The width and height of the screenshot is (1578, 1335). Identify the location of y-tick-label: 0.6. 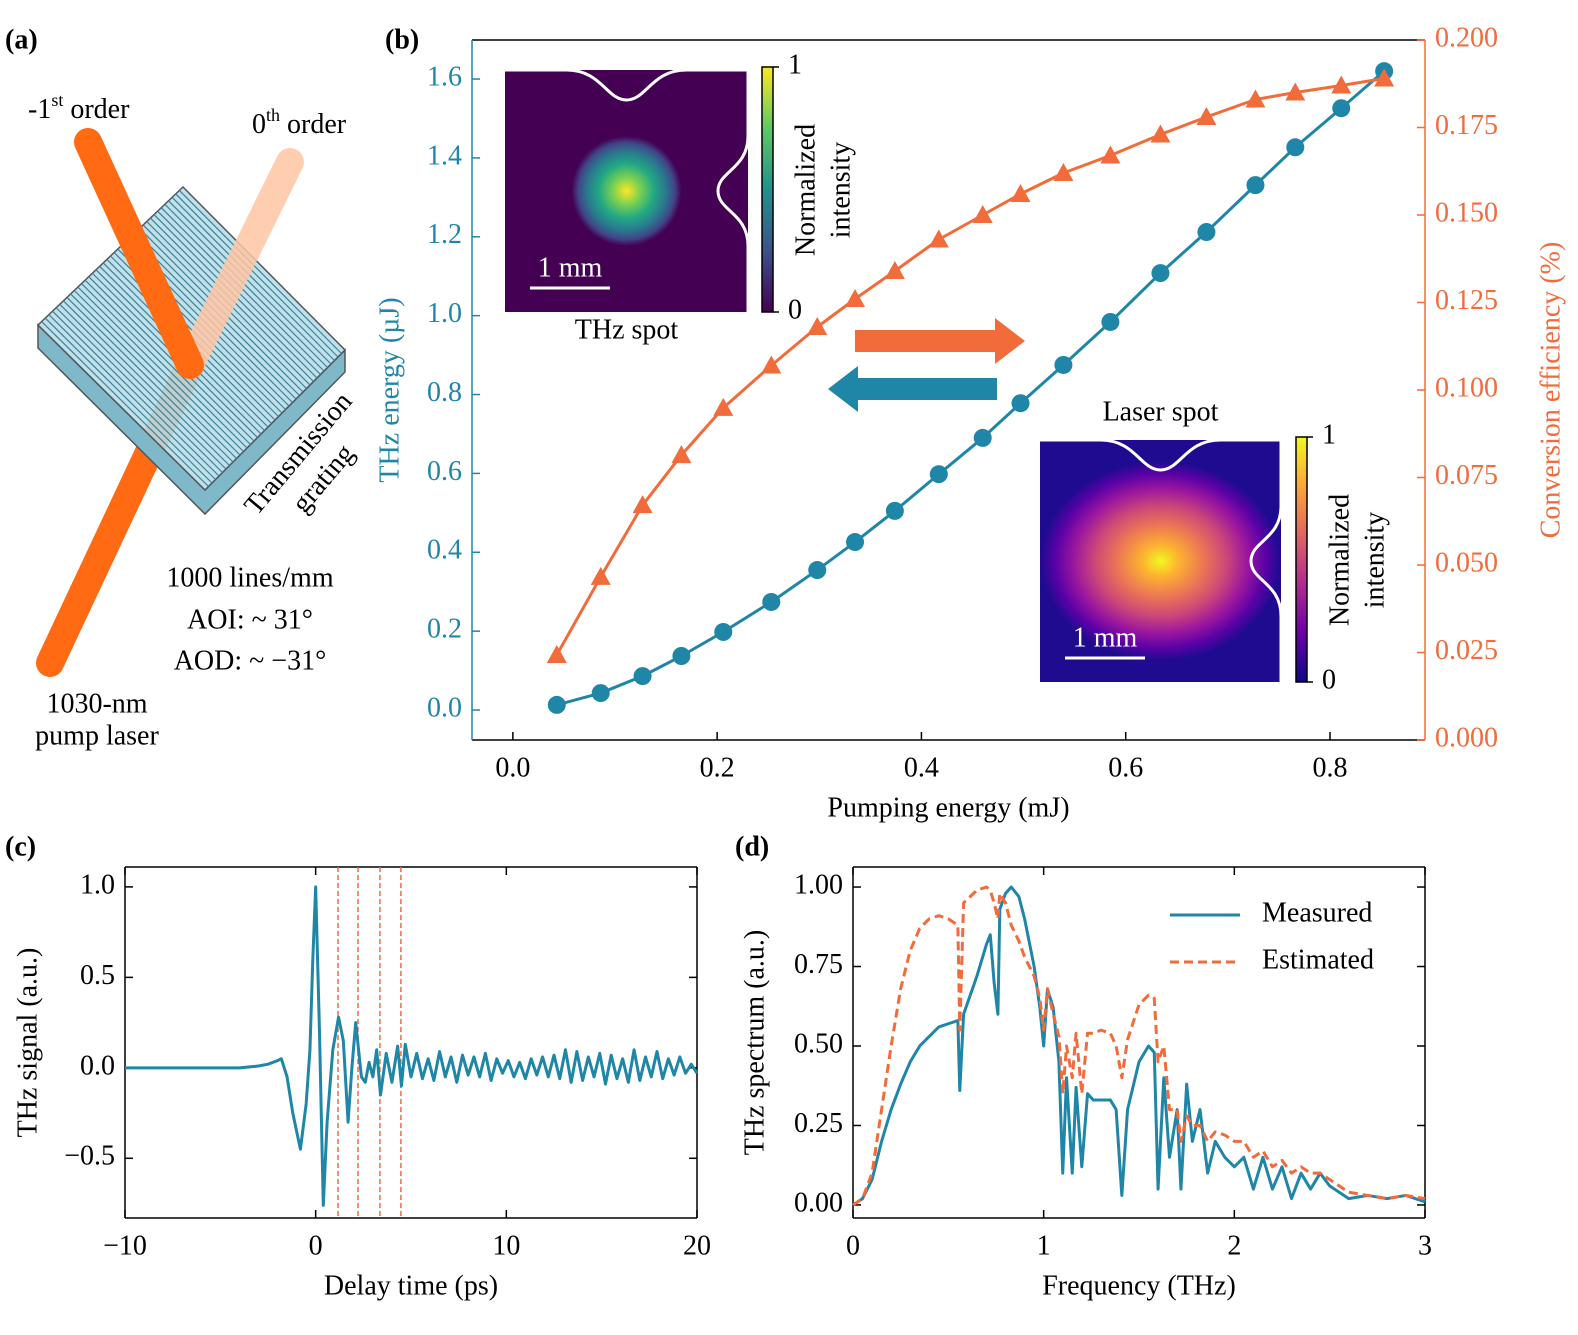
(444, 471).